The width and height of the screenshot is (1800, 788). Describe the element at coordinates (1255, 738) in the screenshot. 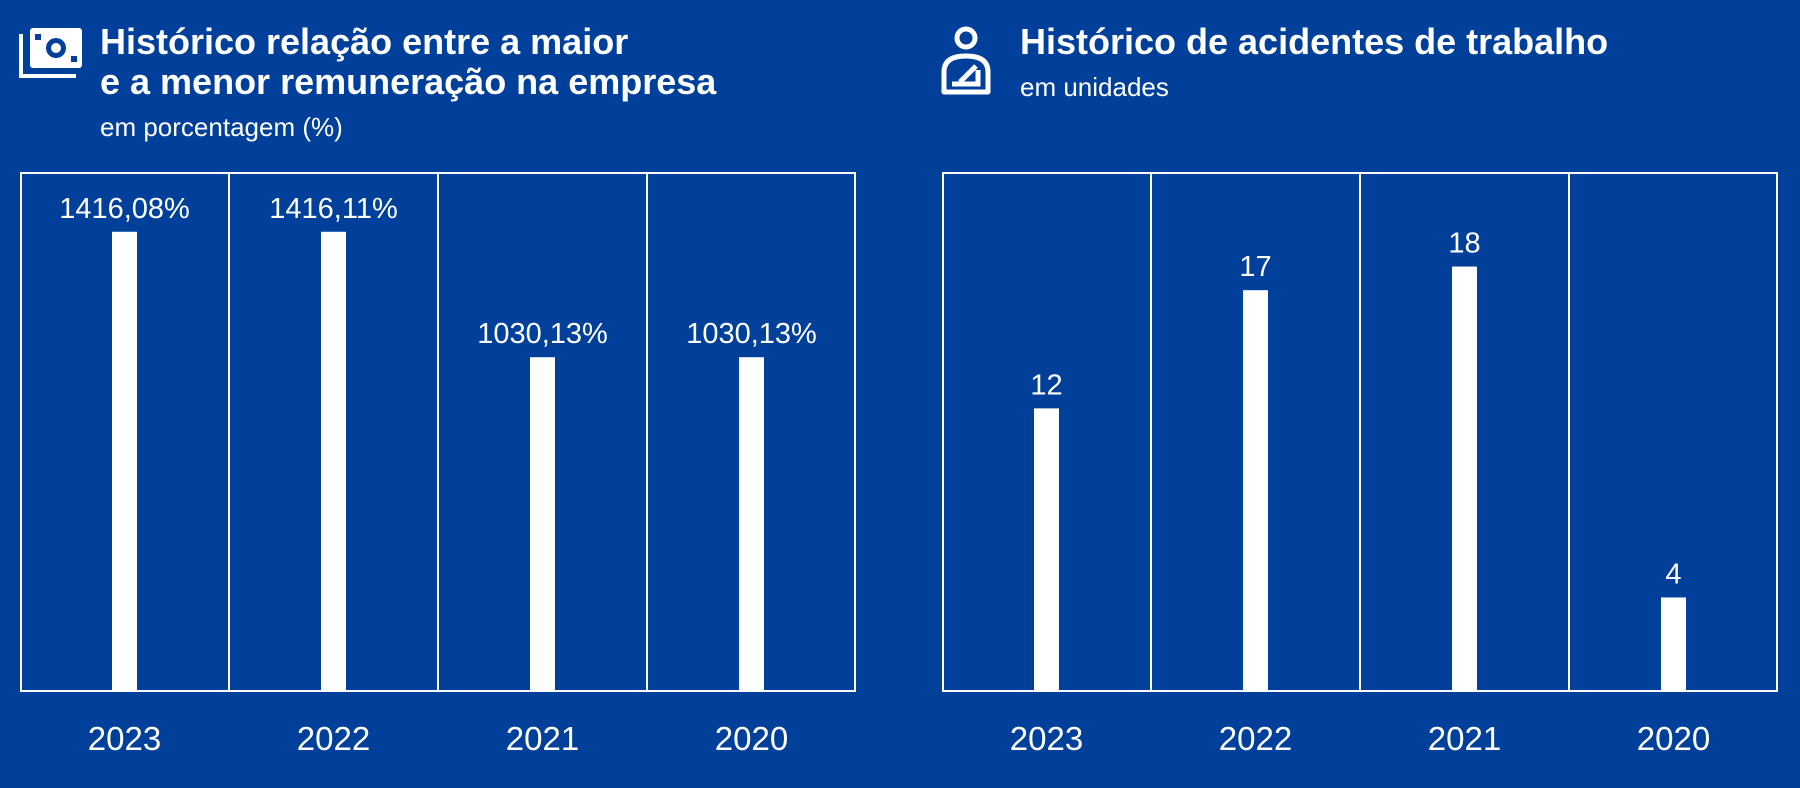

I see `right-chart-tick-label-2022: 2022` at that location.